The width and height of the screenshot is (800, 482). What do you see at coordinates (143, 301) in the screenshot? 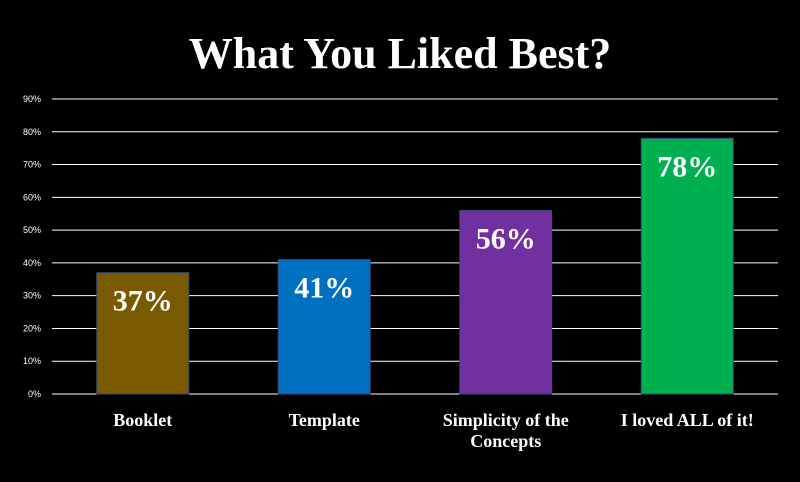
I see `data-label: 37%` at bounding box center [143, 301].